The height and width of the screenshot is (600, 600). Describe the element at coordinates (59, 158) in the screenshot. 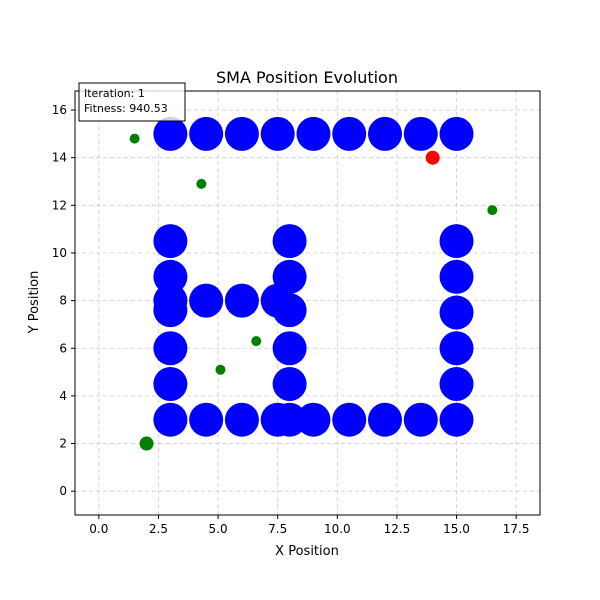

I see `y-tick-label: 14` at that location.